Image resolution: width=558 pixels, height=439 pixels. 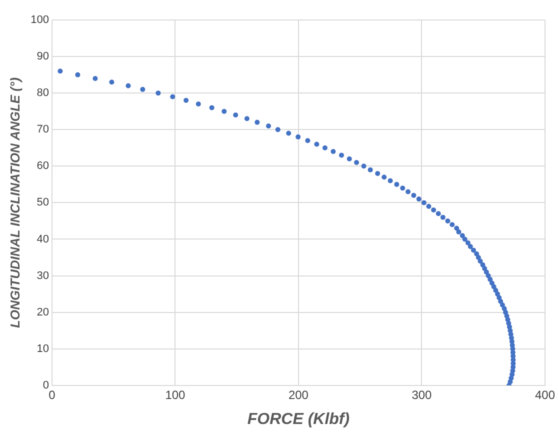 What do you see at coordinates (42, 166) in the screenshot?
I see `y-tick-label: 60` at bounding box center [42, 166].